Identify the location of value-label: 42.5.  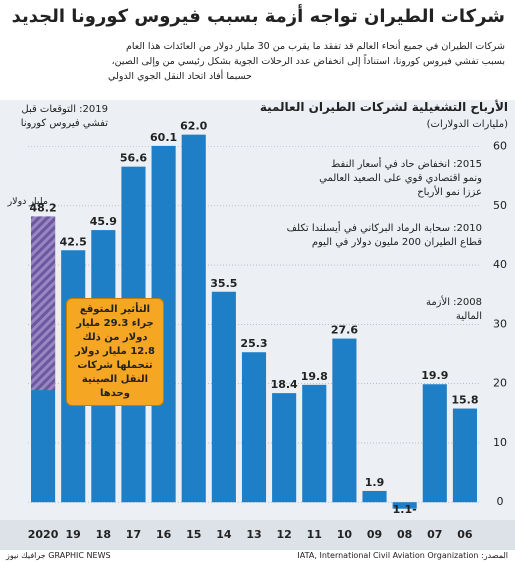
(73, 241).